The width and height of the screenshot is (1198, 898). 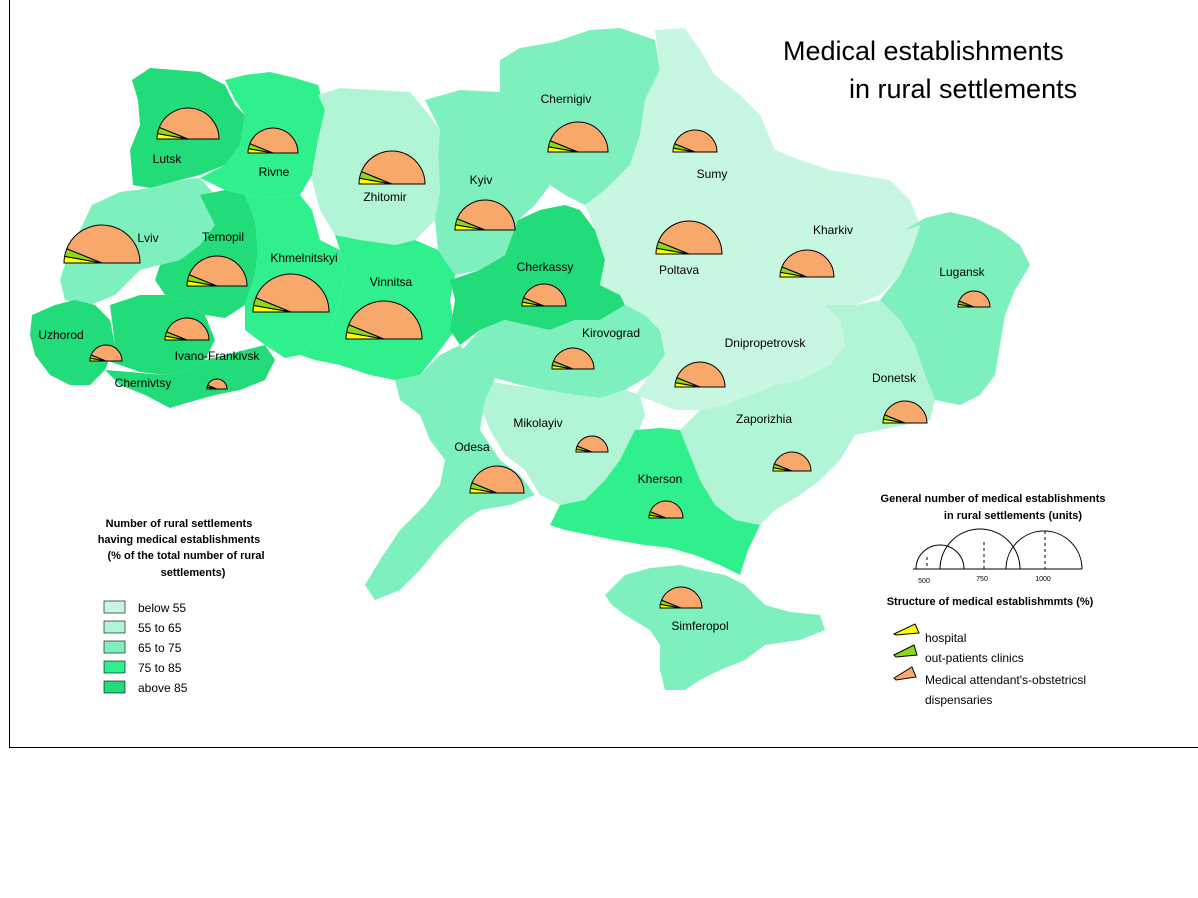 I want to click on pie-odesa, so click(x=497, y=479).